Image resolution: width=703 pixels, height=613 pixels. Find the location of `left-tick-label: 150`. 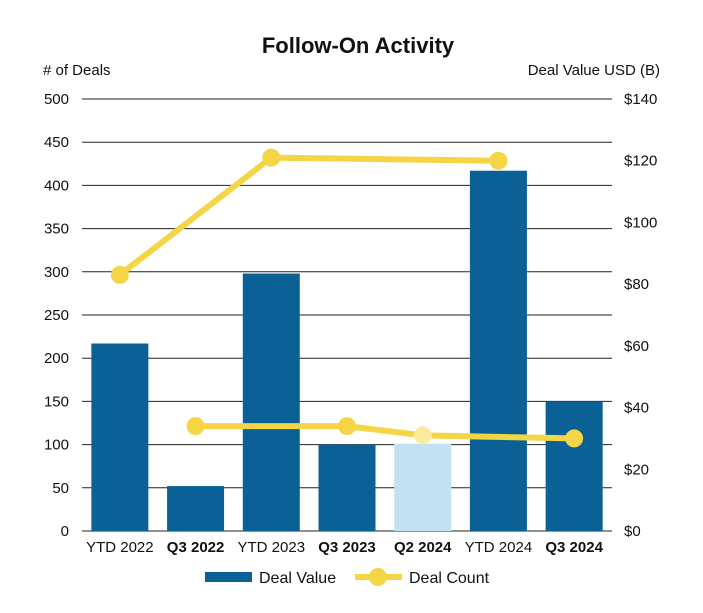

left-tick-label: 150 is located at coordinates (56, 401).